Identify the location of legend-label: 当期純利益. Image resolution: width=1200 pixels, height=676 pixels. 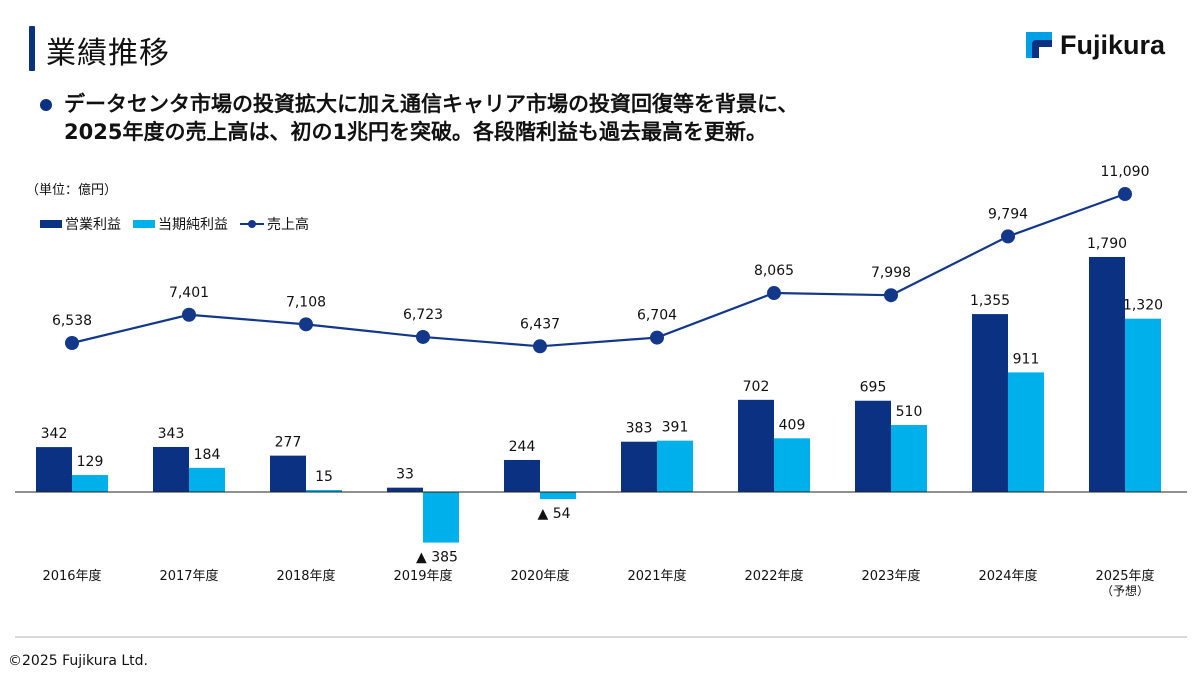
(193, 225).